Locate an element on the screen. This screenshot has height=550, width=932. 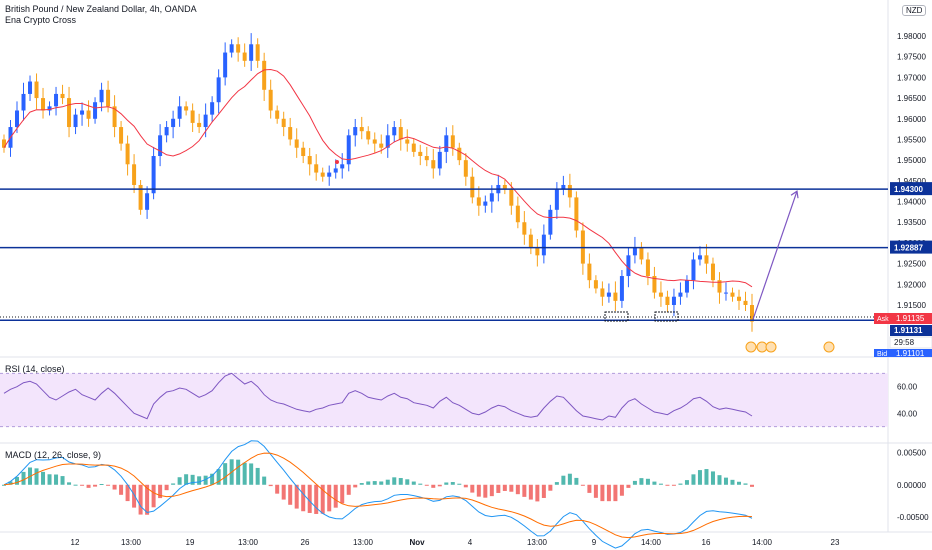
indicator-legend: Ena Crypto Cross is located at coordinates (41, 20).